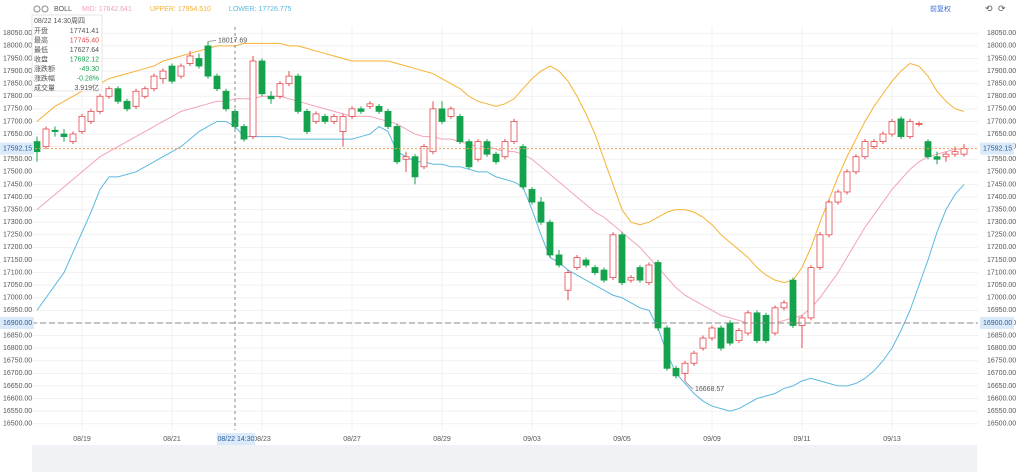  What do you see at coordinates (1001, 58) in the screenshot?
I see `y-tick-label-right: 17950.00` at bounding box center [1001, 58].